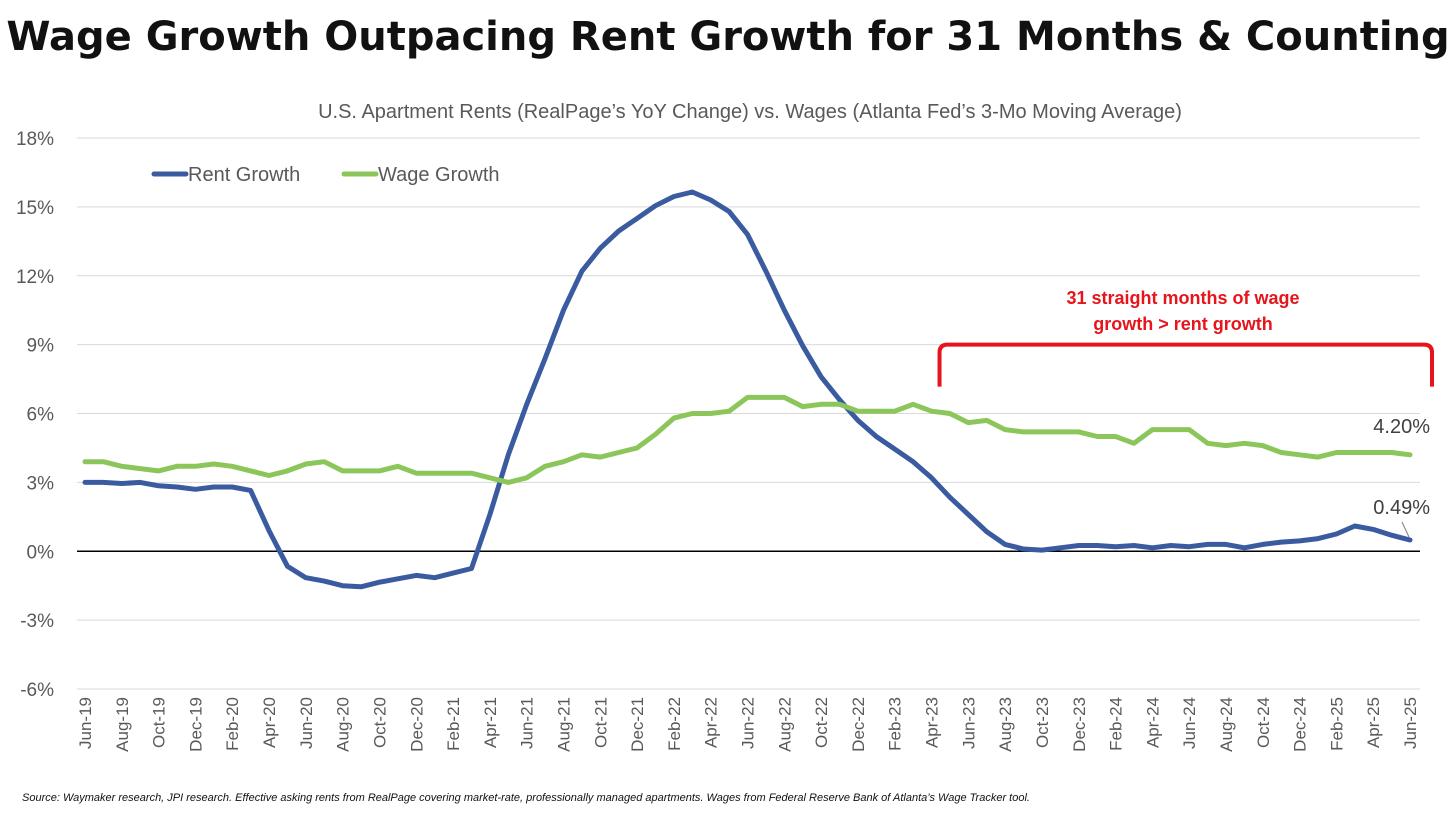 The height and width of the screenshot is (818, 1456). Describe the element at coordinates (527, 723) in the screenshot. I see `x-tick-label: Jun-21` at that location.